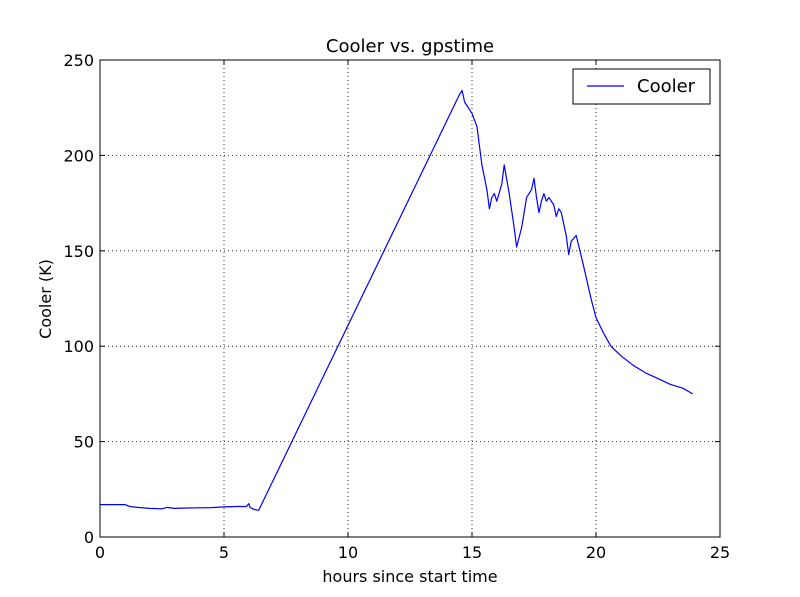 Image resolution: width=800 pixels, height=597 pixels. I want to click on chart-title: Cooler vs. gpstime, so click(410, 46).